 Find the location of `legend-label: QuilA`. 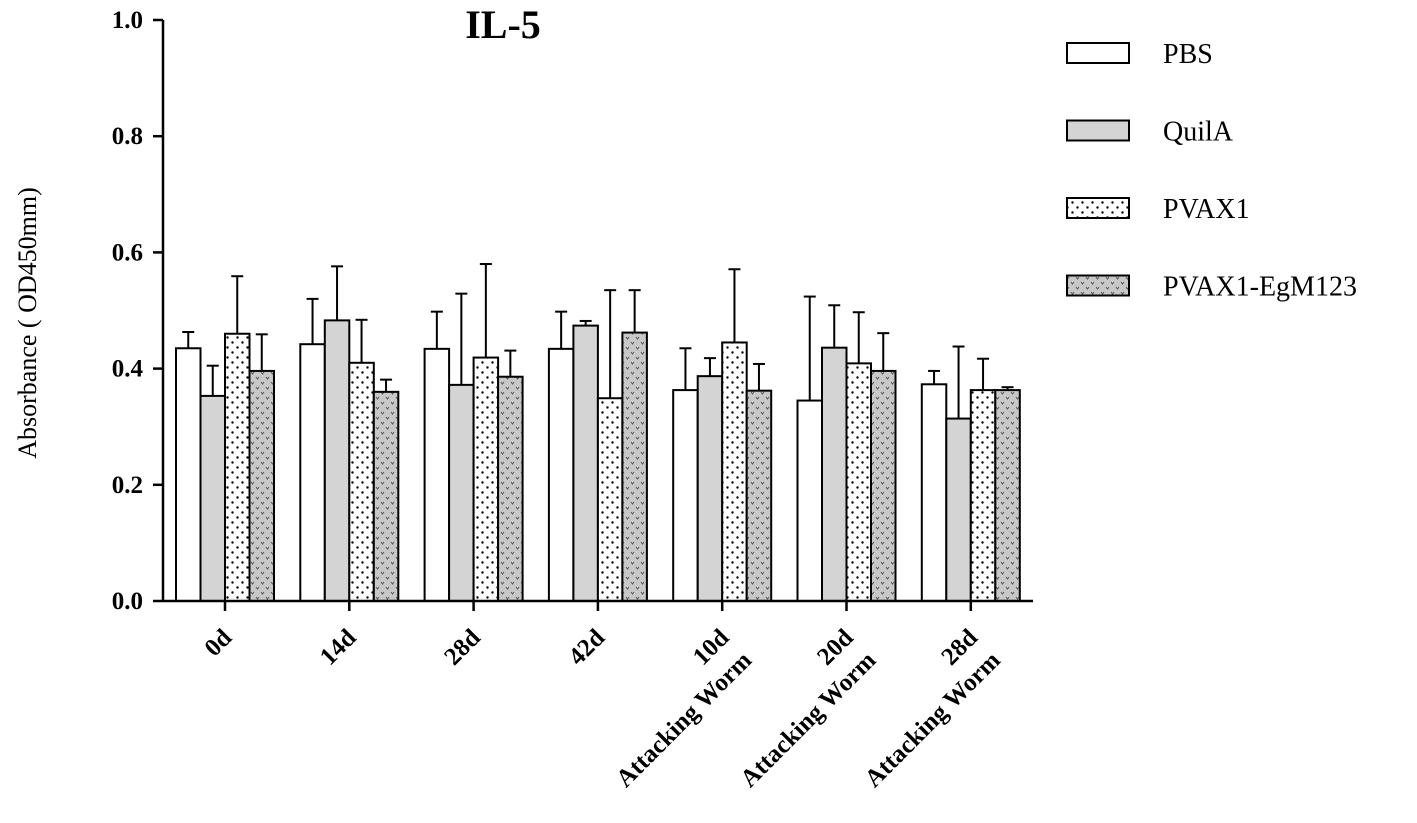

legend-label: QuilA is located at coordinates (1198, 132).